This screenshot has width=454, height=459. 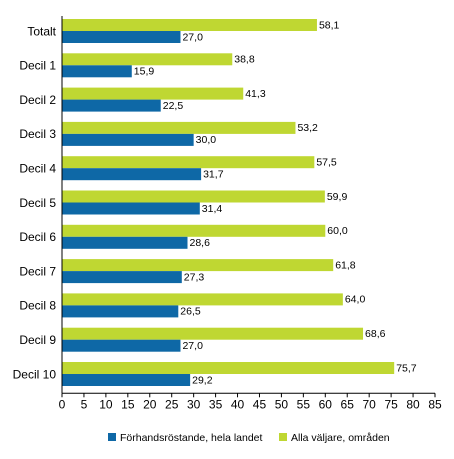 What do you see at coordinates (173, 106) in the screenshot?
I see `value-label-forhandsrostande: 22,5` at bounding box center [173, 106].